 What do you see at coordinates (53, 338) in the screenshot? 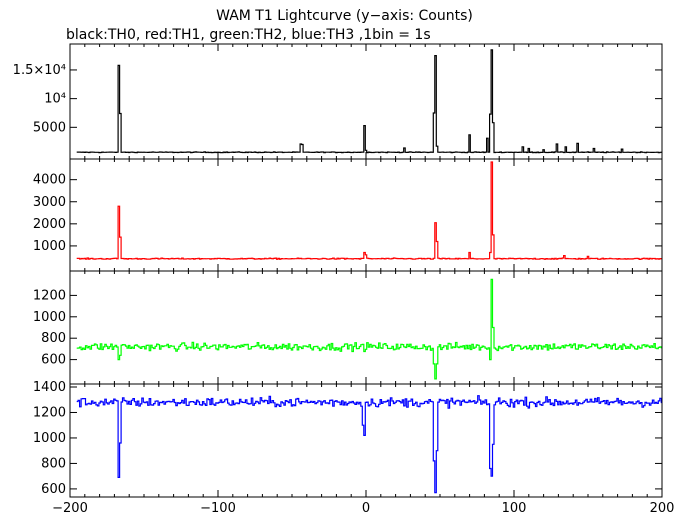
I see `y-tick-label-th2: 800` at bounding box center [53, 338].